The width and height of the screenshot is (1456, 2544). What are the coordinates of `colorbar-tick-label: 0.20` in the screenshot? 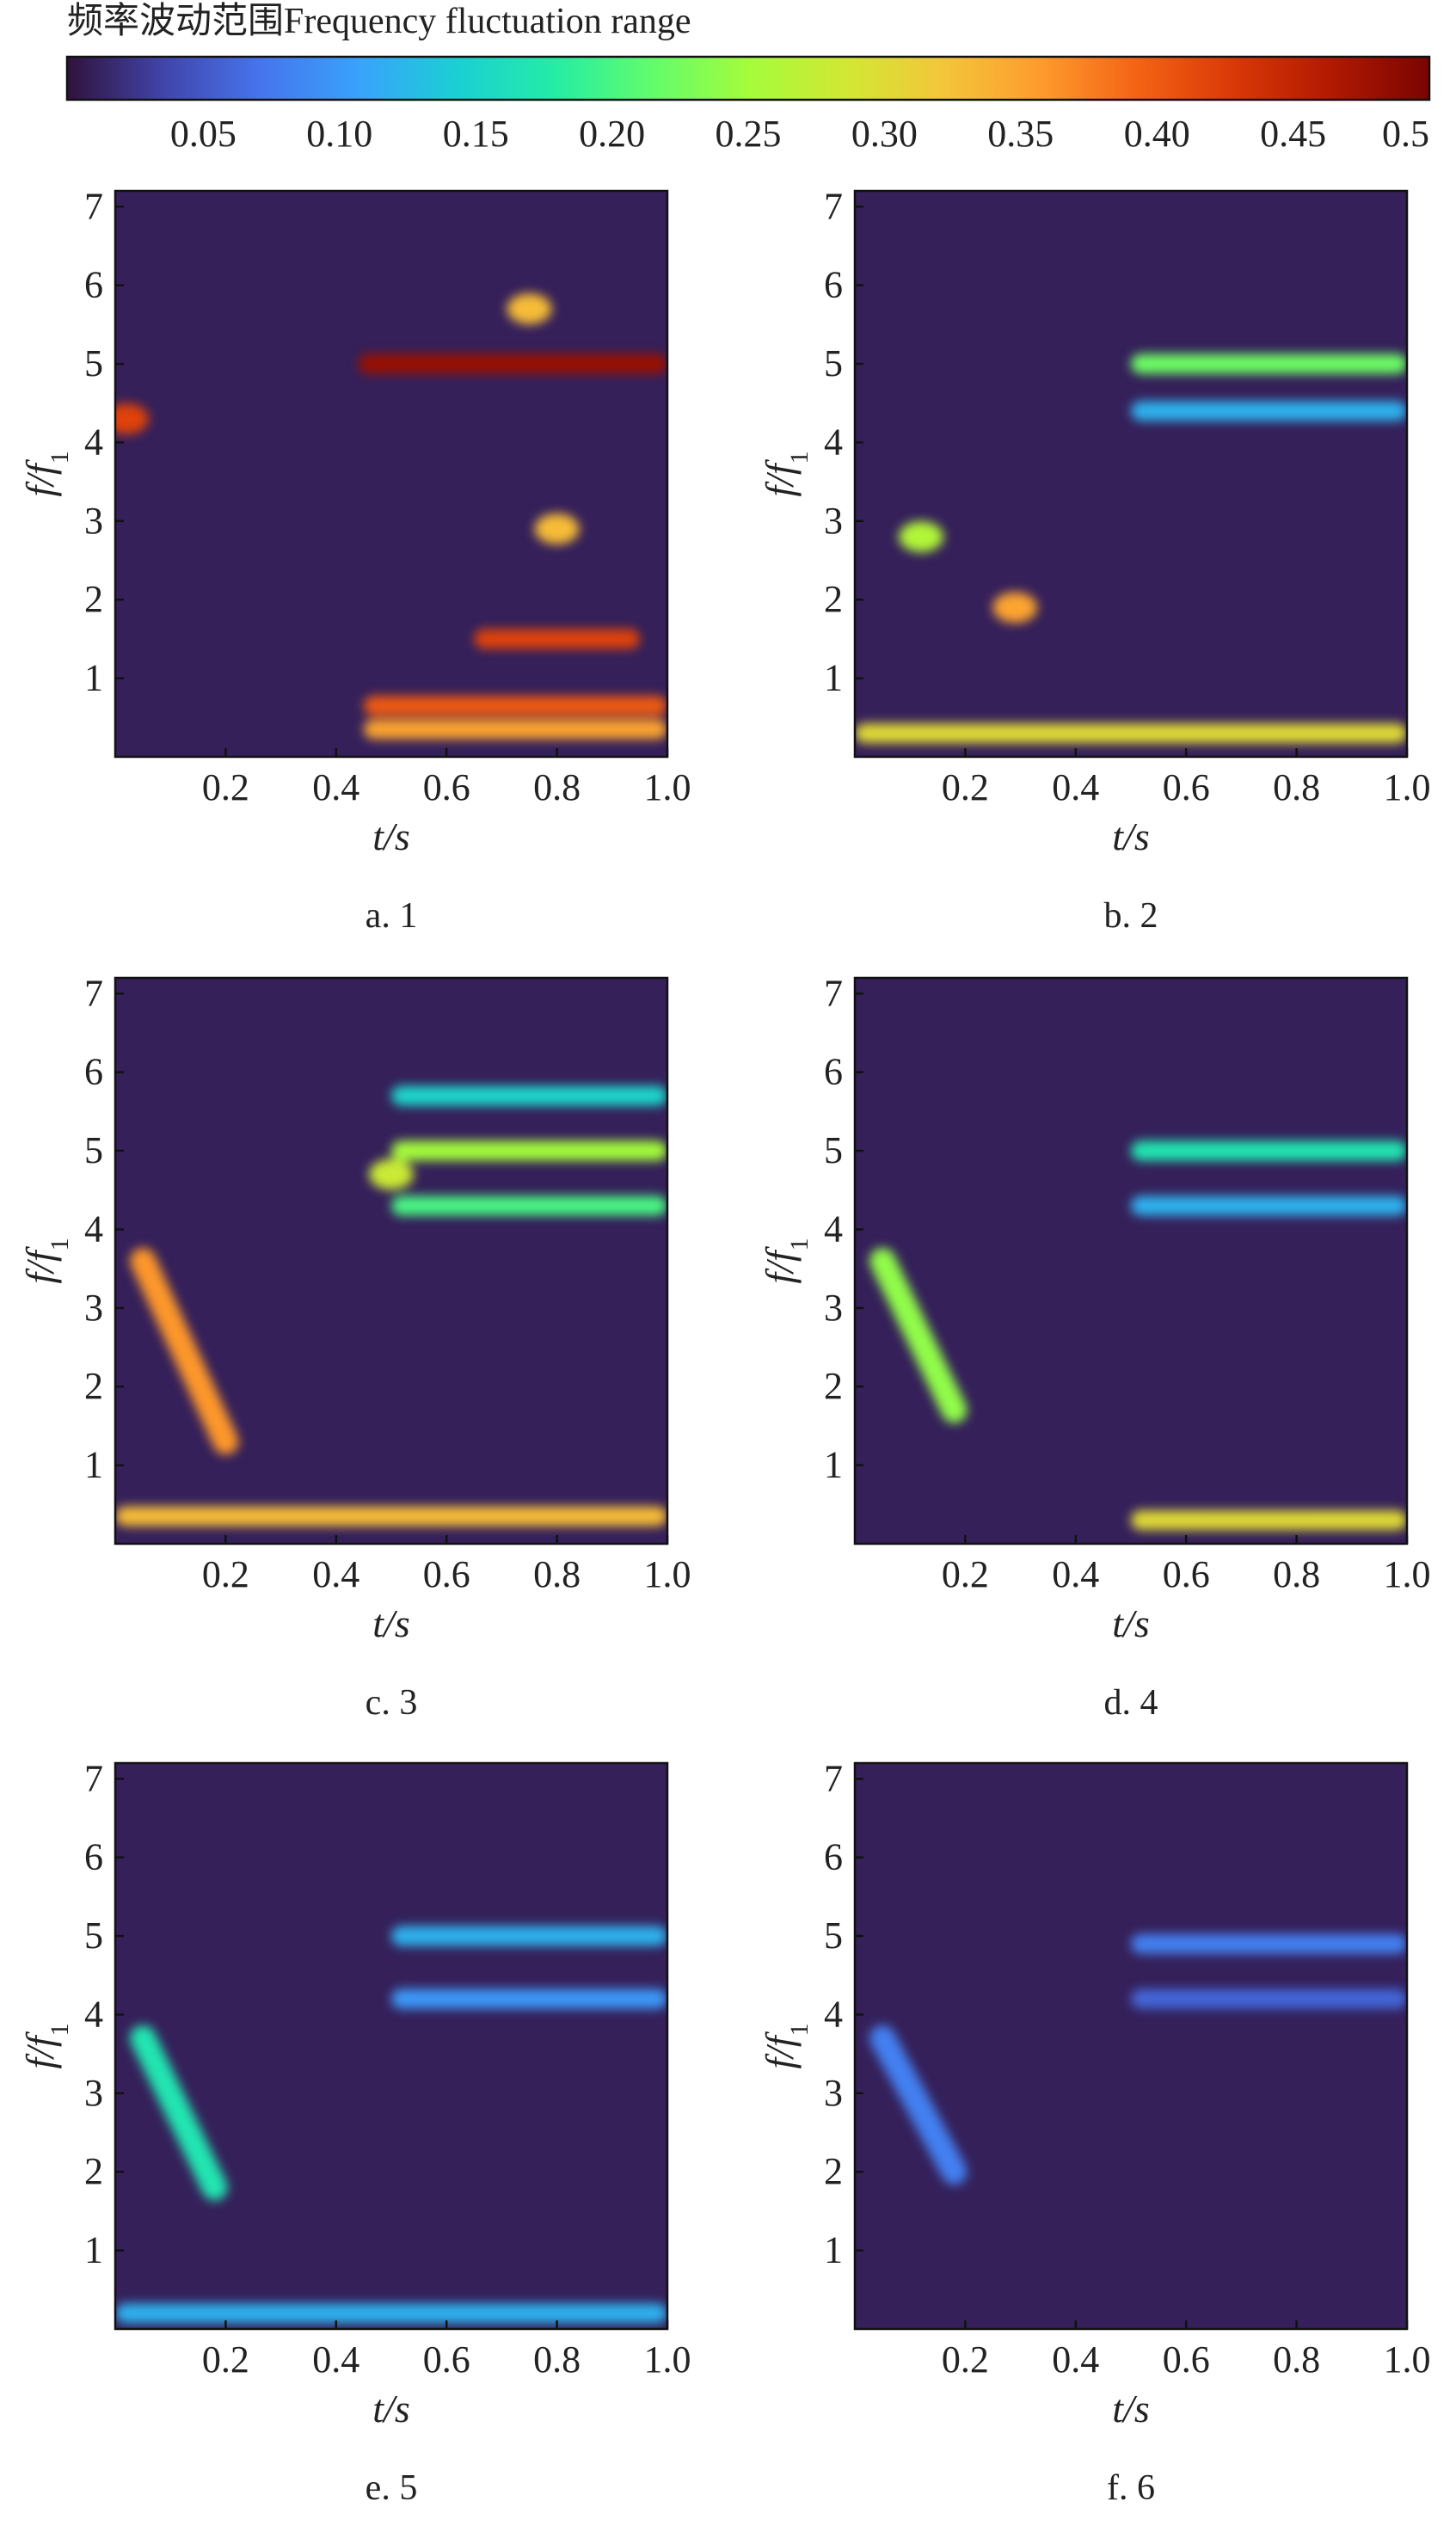 It's located at (612, 134).